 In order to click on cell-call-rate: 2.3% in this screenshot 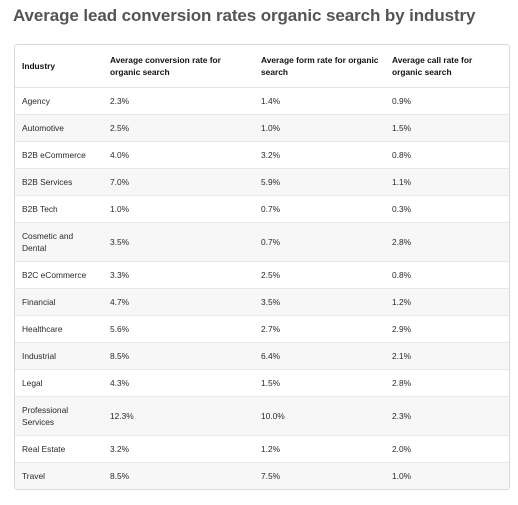, I will do `click(447, 416)`.